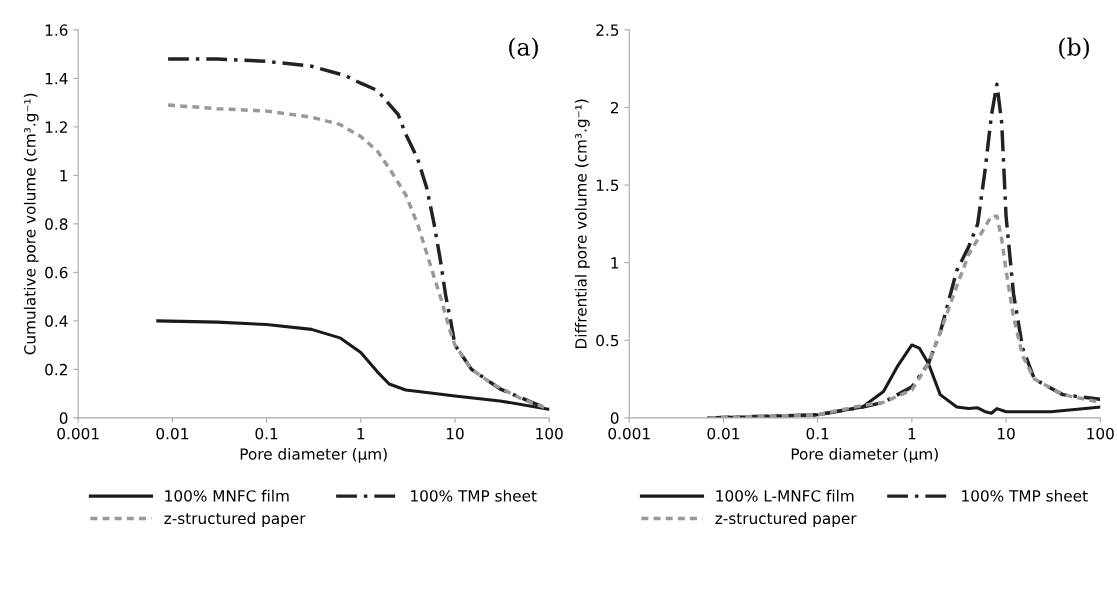 This screenshot has height=597, width=1117. What do you see at coordinates (56, 272) in the screenshot?
I see `y-tick-label: 0.6` at bounding box center [56, 272].